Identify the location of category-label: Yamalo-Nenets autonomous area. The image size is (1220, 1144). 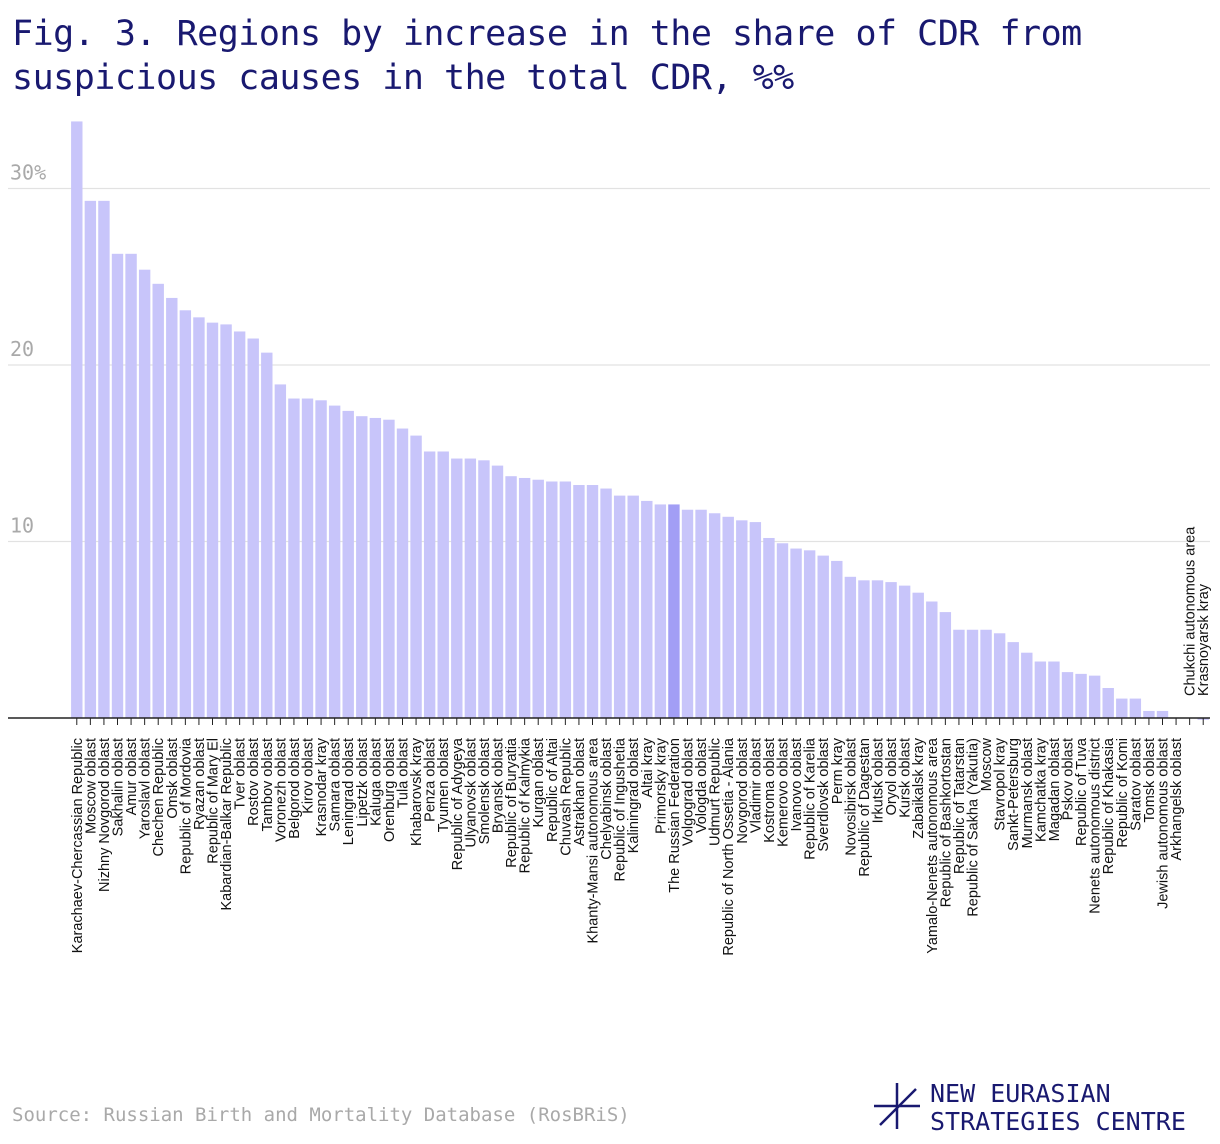
(933, 845).